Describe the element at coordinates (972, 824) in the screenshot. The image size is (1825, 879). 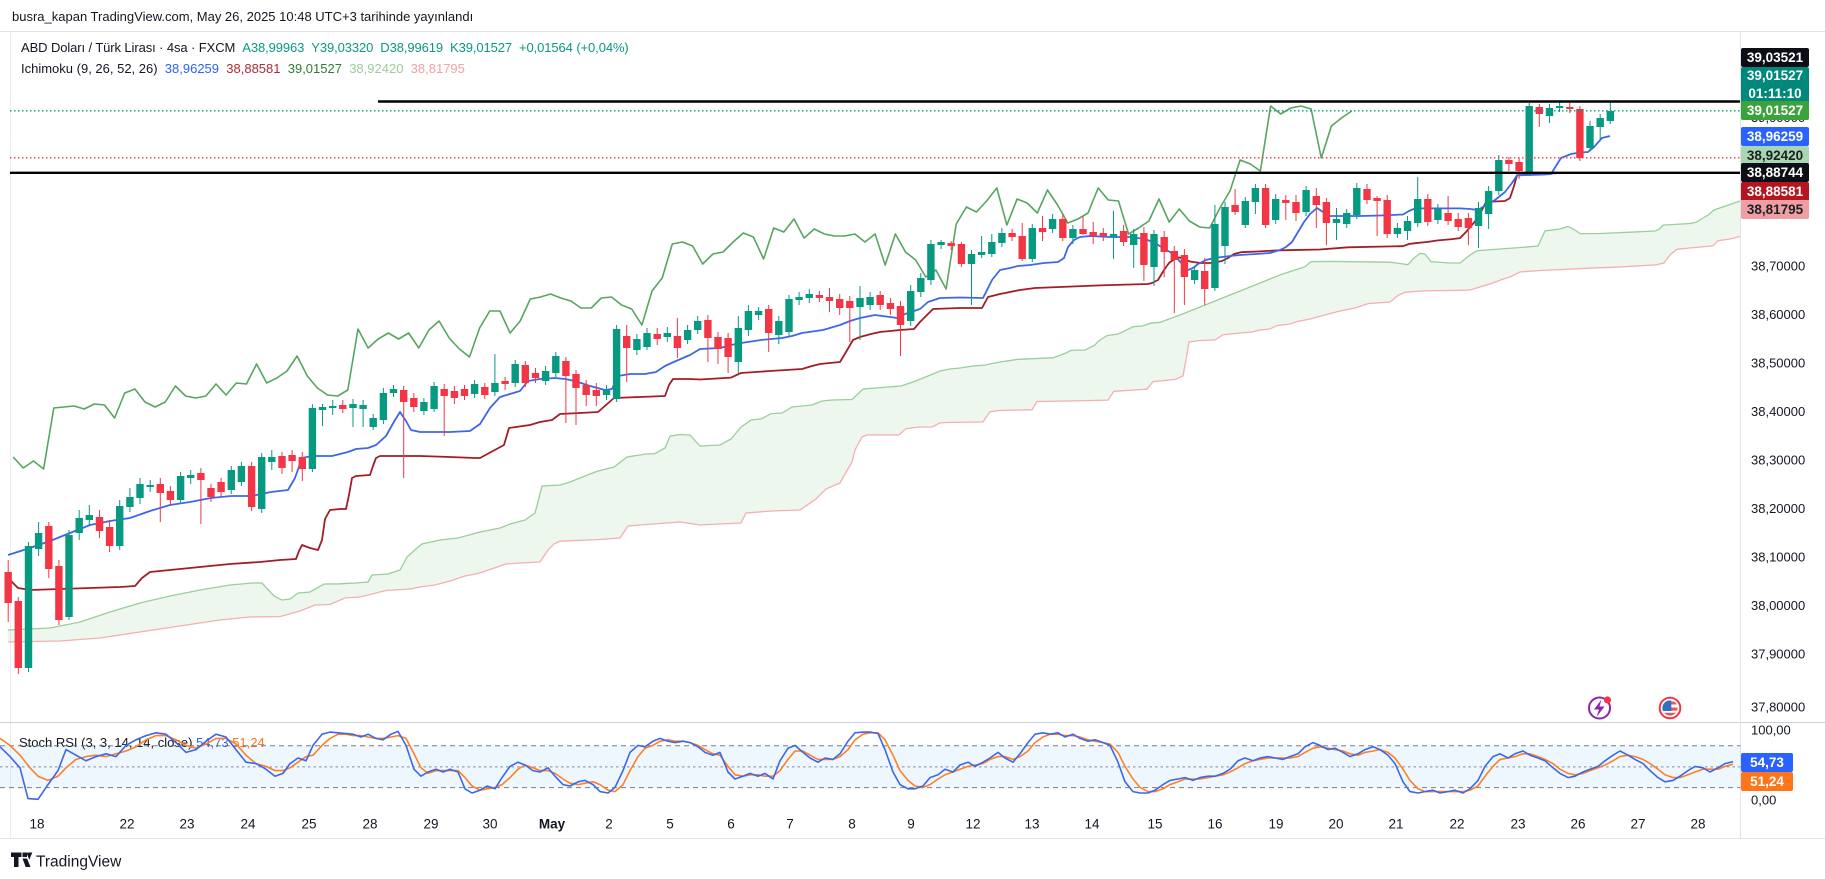
I see `svg-text: 12` at that location.